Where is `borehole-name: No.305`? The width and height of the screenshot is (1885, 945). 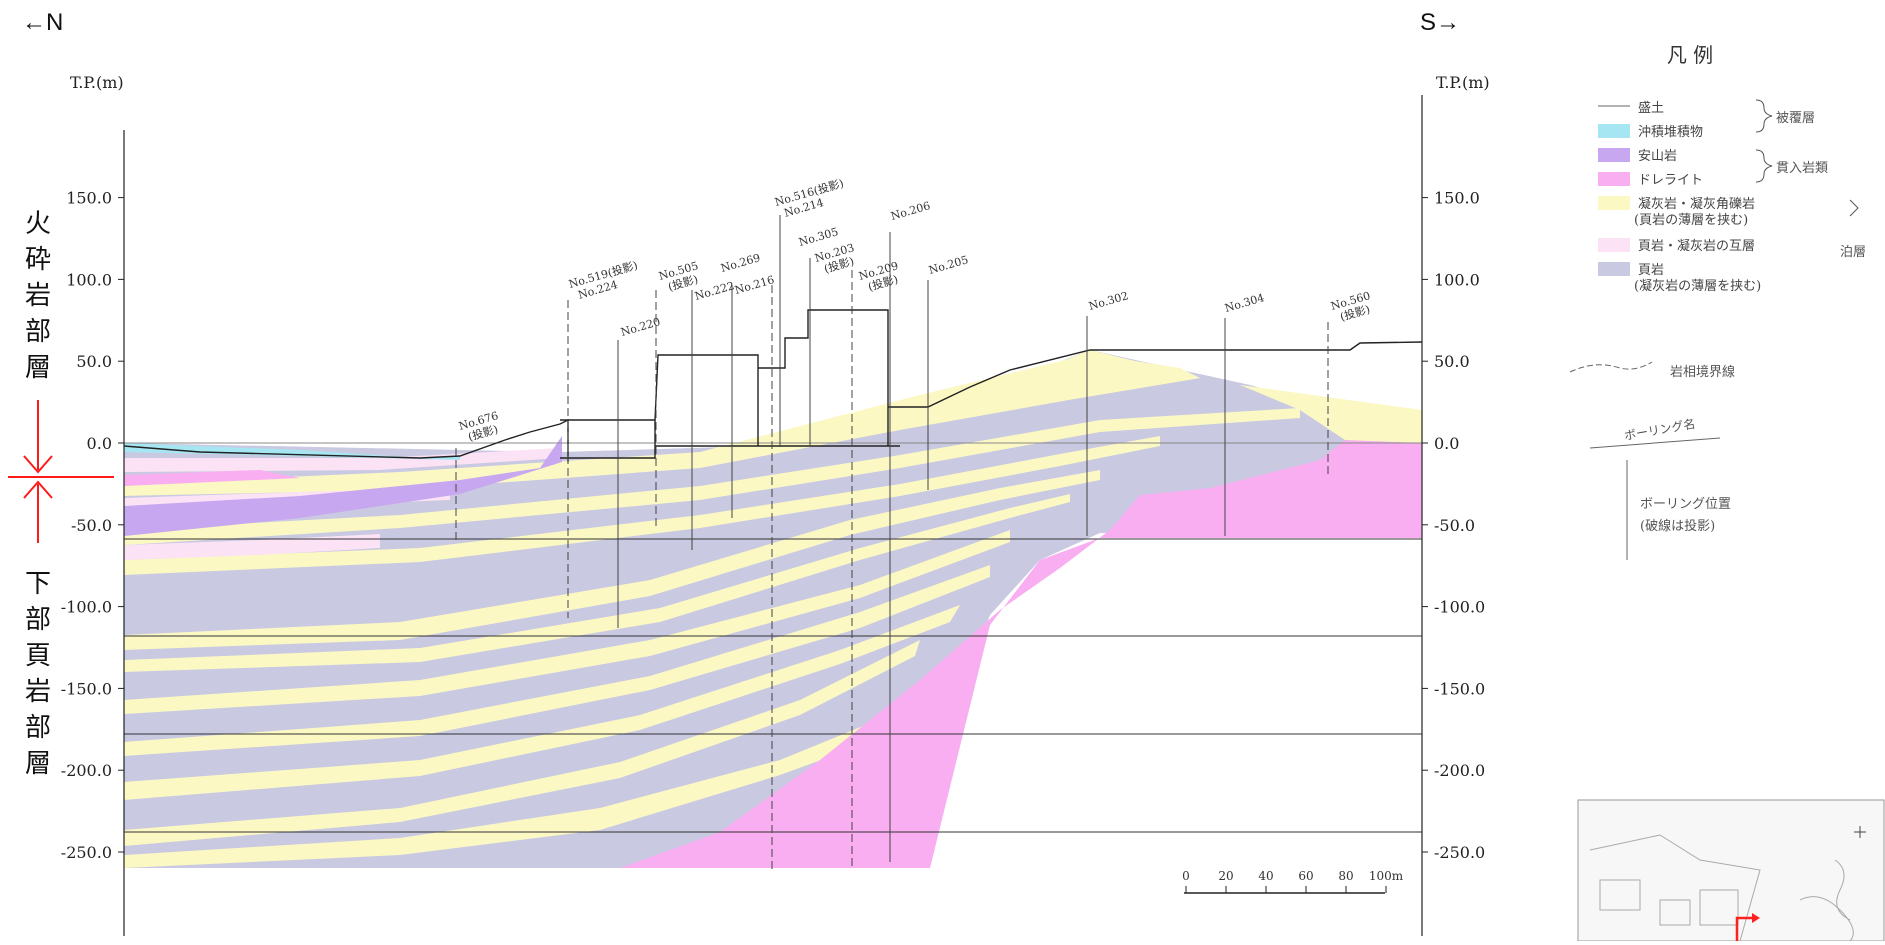
borehole-name: No.305 is located at coordinates (818, 237).